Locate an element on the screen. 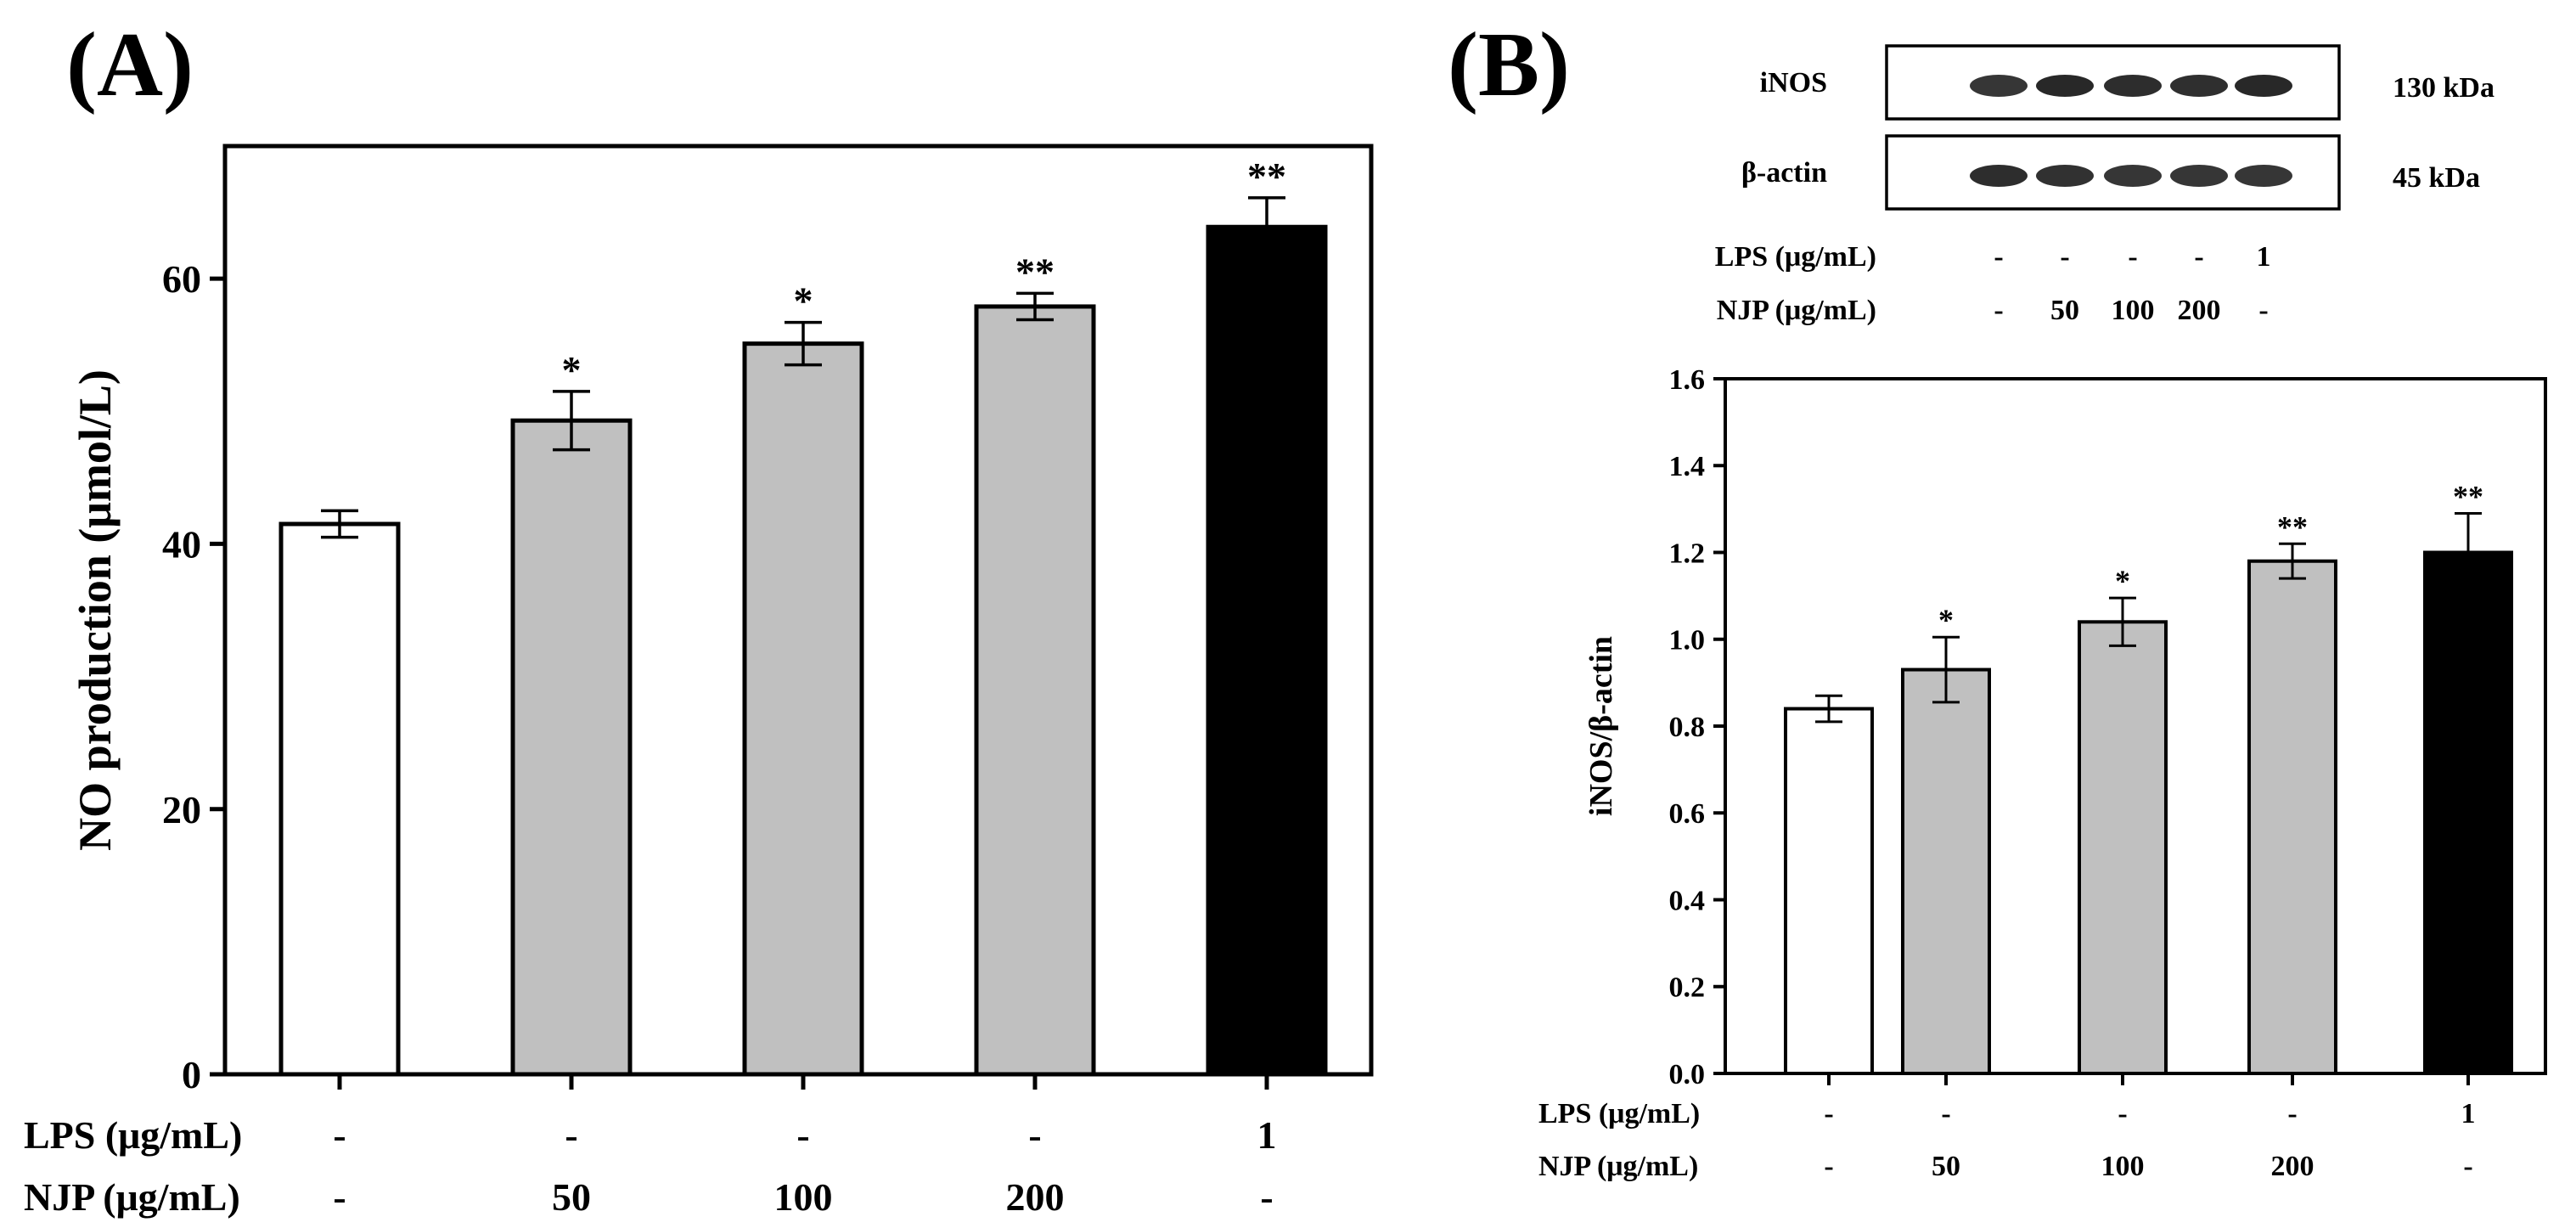 The width and height of the screenshot is (2576, 1228). y-tick-label: 0 is located at coordinates (191, 1074).